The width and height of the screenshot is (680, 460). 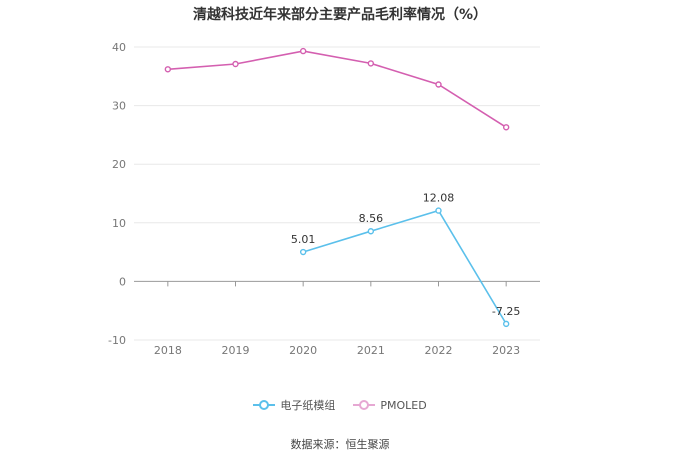 What do you see at coordinates (371, 218) in the screenshot?
I see `data-label: 8.56` at bounding box center [371, 218].